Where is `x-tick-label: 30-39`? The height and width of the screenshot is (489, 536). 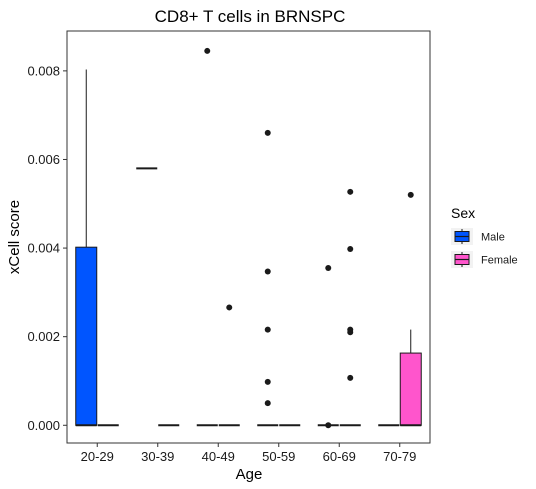
x-tick-label: 30-39 is located at coordinates (157, 456).